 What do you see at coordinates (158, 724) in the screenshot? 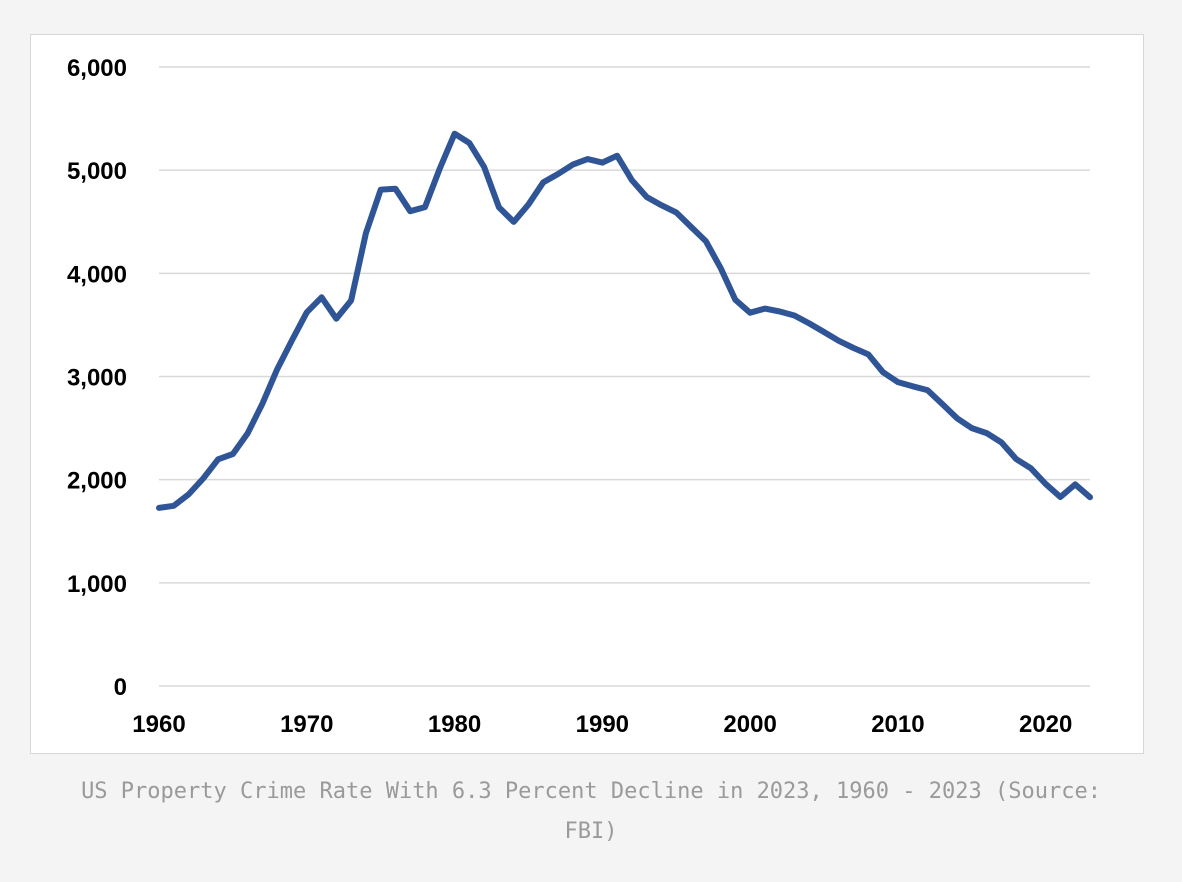
I see `x-tick-label: 1960` at bounding box center [158, 724].